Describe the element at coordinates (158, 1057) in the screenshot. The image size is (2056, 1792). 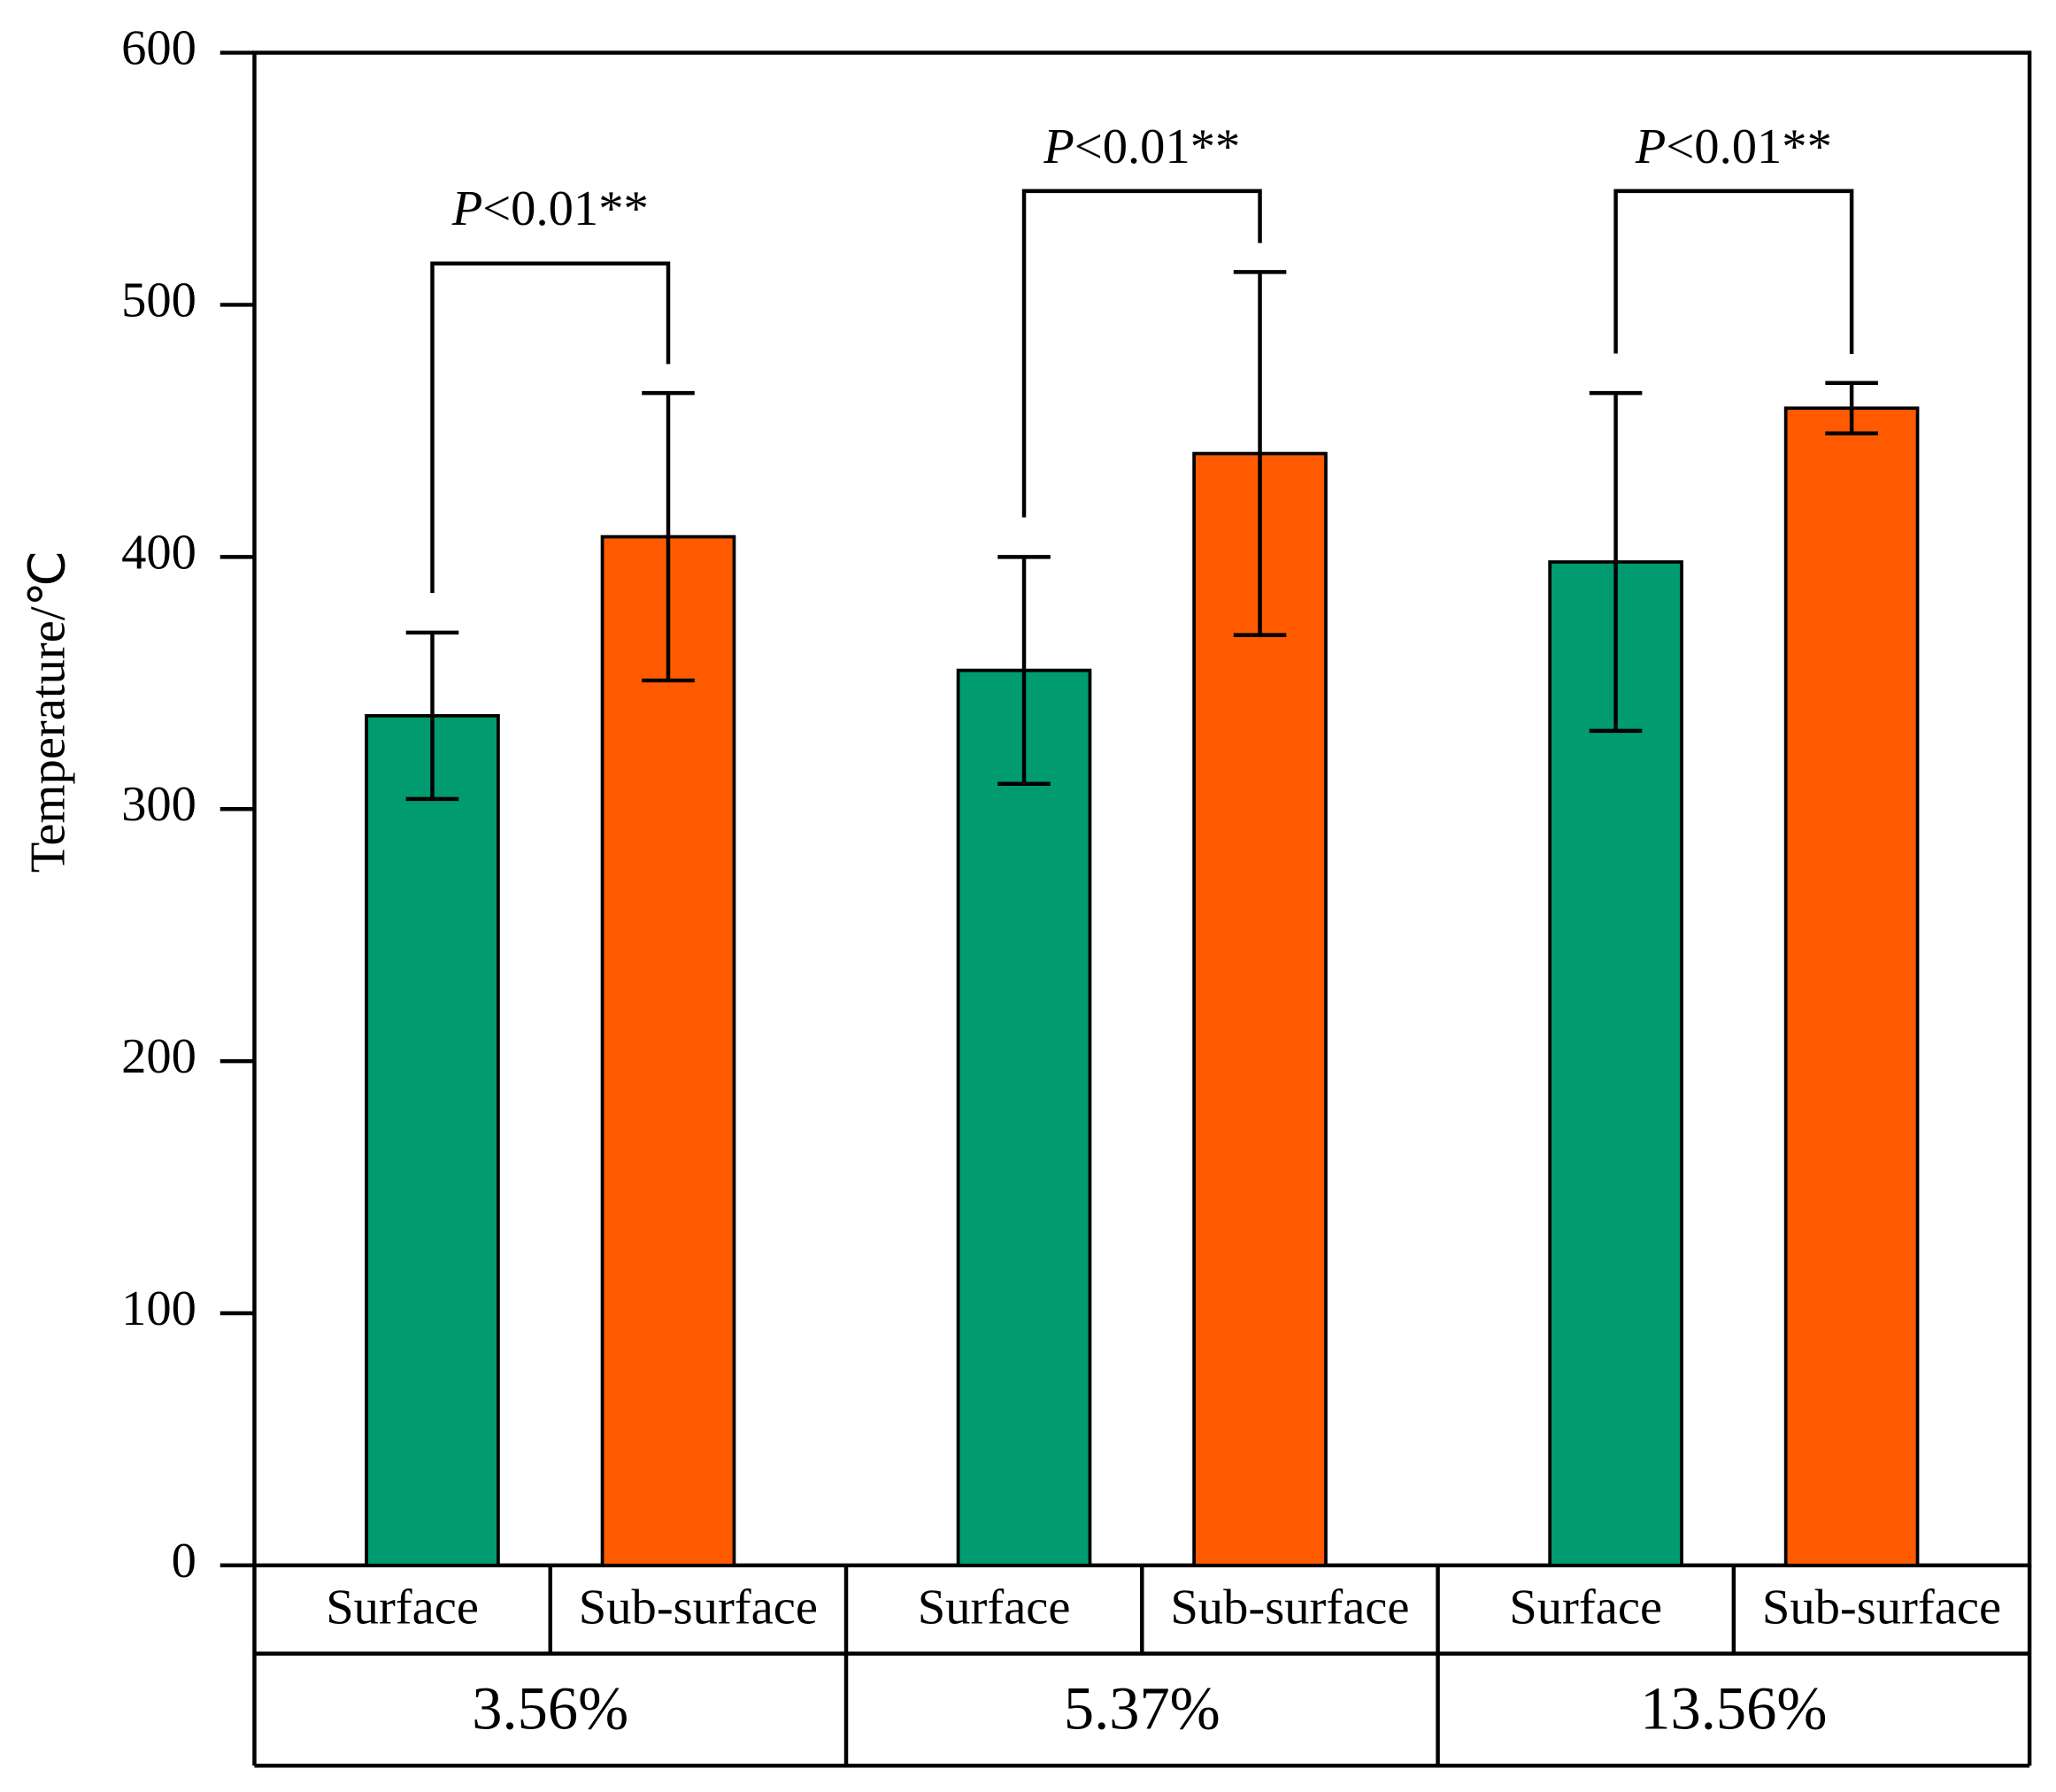
I see `y-tick-label: 200` at that location.